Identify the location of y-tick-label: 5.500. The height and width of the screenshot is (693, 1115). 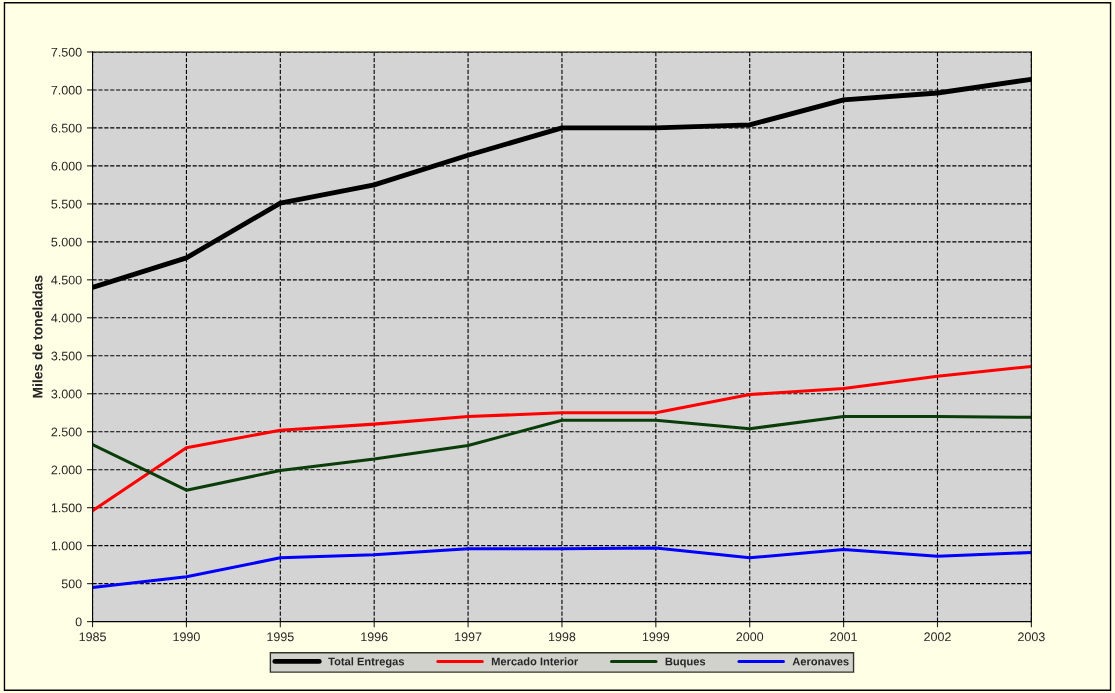
(66, 204).